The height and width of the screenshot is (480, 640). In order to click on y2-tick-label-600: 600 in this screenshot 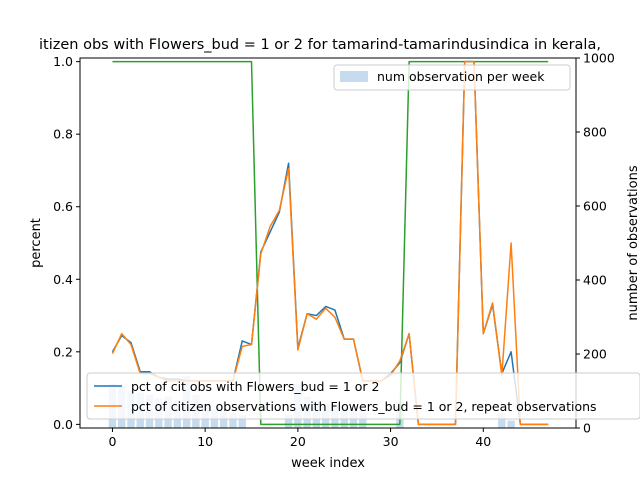, I will do `click(595, 206)`.